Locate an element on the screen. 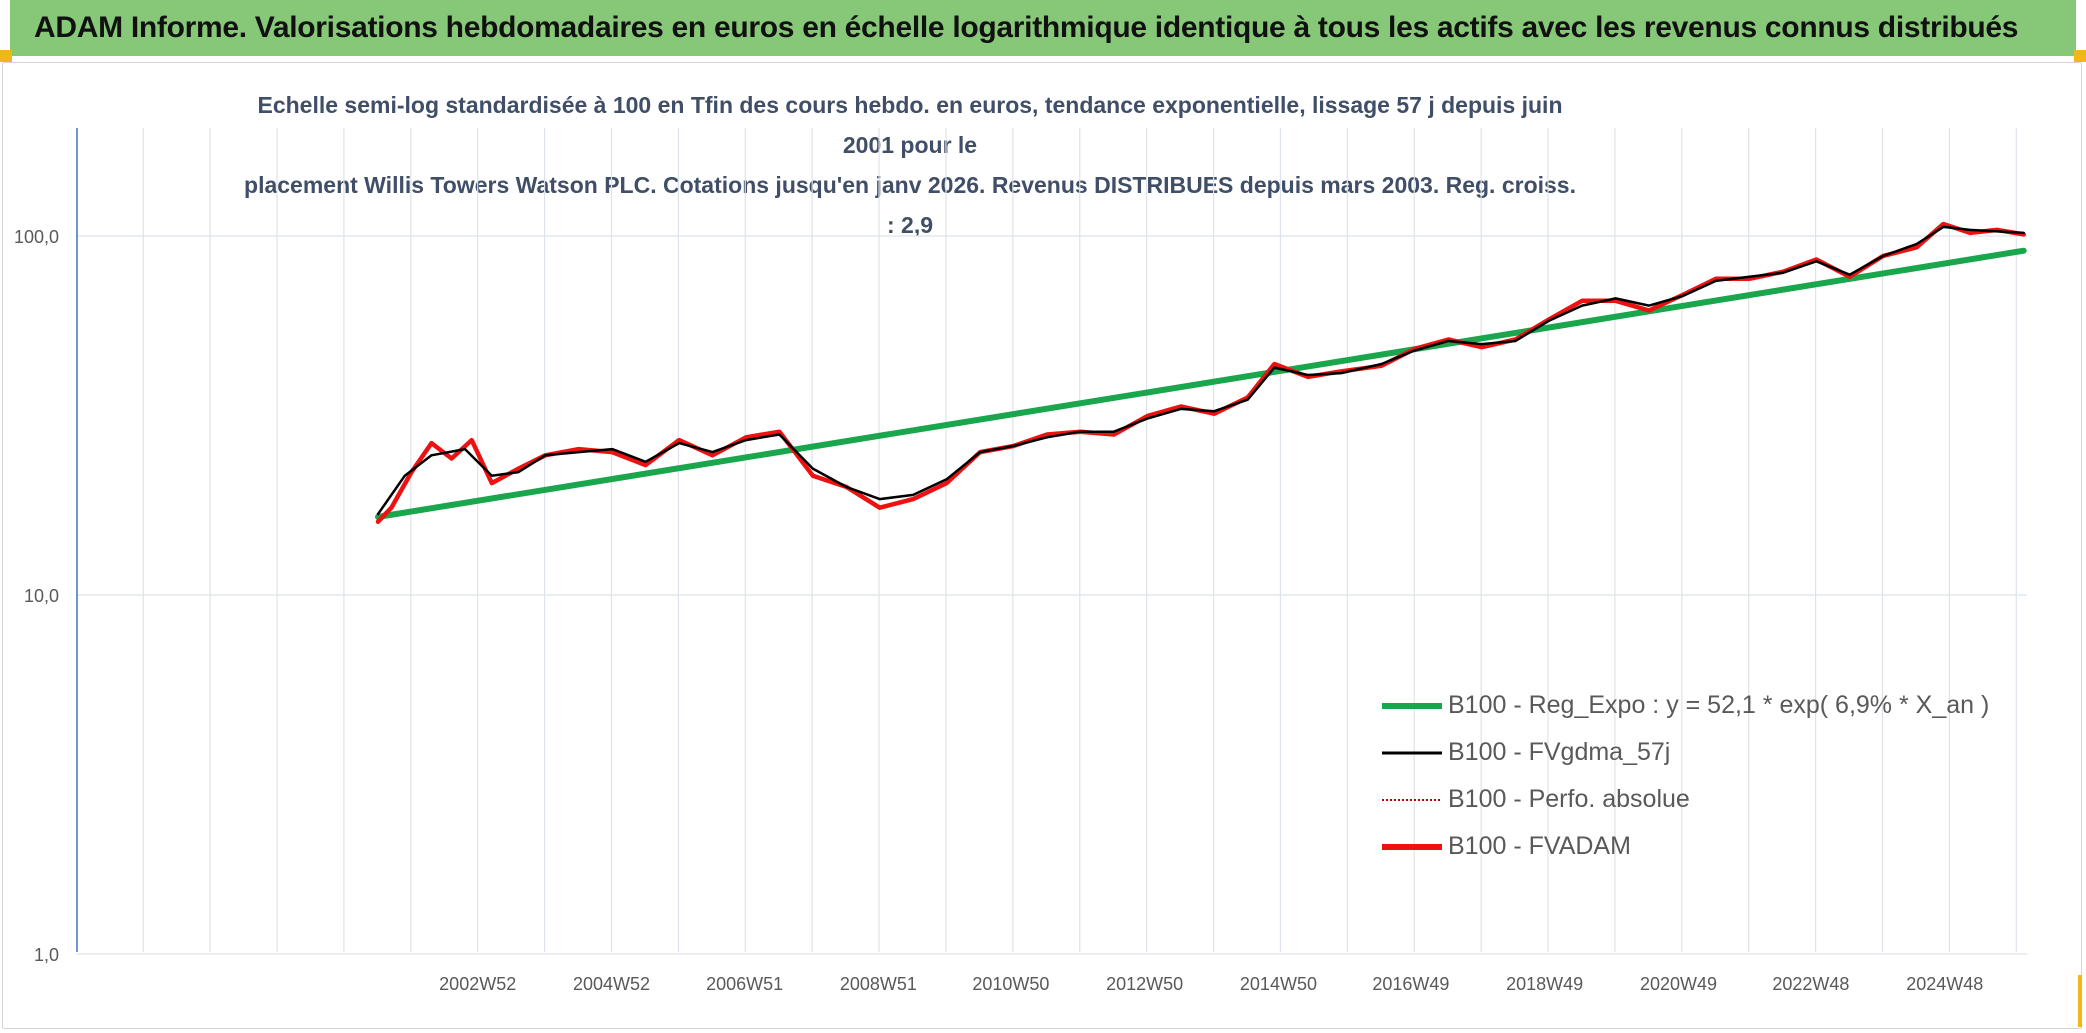 This screenshot has height=1033, width=2086. corner-accent-right is located at coordinates (2080, 56).